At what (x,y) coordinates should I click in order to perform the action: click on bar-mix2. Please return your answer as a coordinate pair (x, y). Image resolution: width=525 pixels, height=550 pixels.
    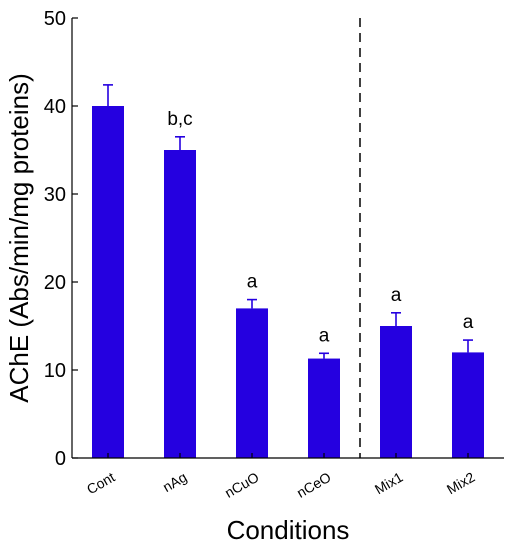
    Looking at the image, I should click on (468, 405).